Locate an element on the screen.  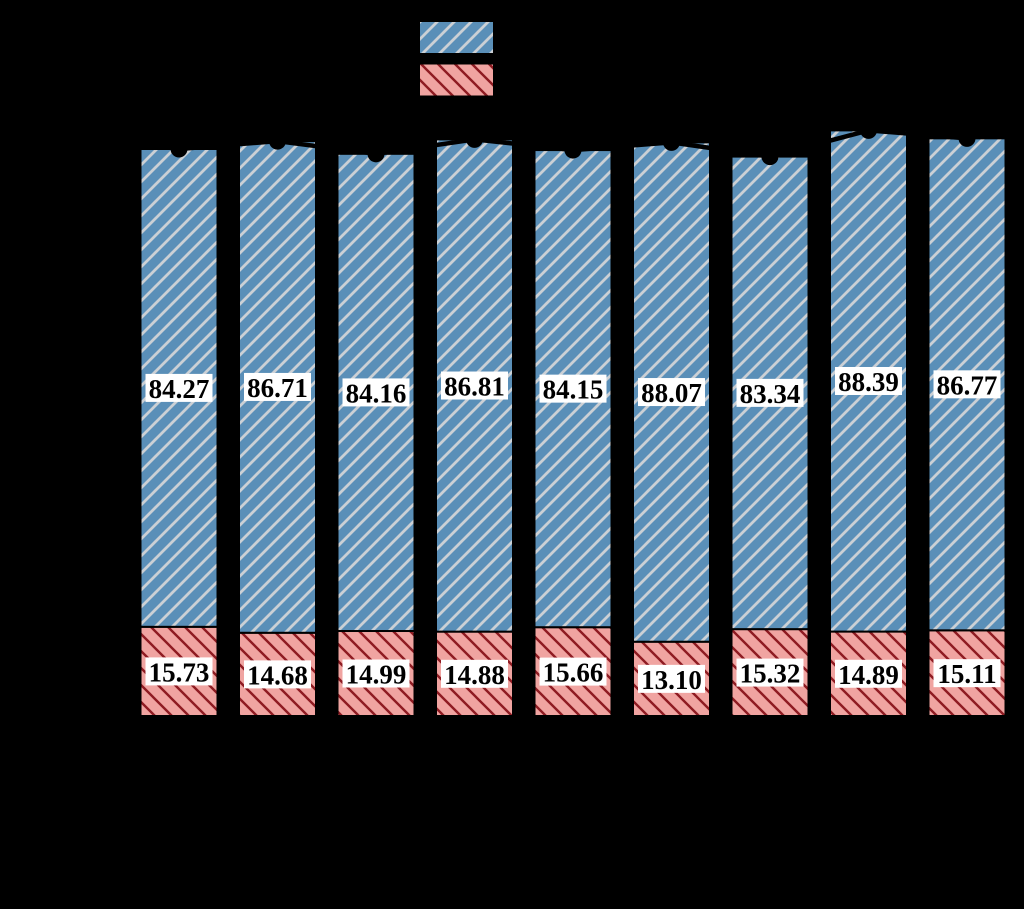
value-label: 14.99 is located at coordinates (376, 675).